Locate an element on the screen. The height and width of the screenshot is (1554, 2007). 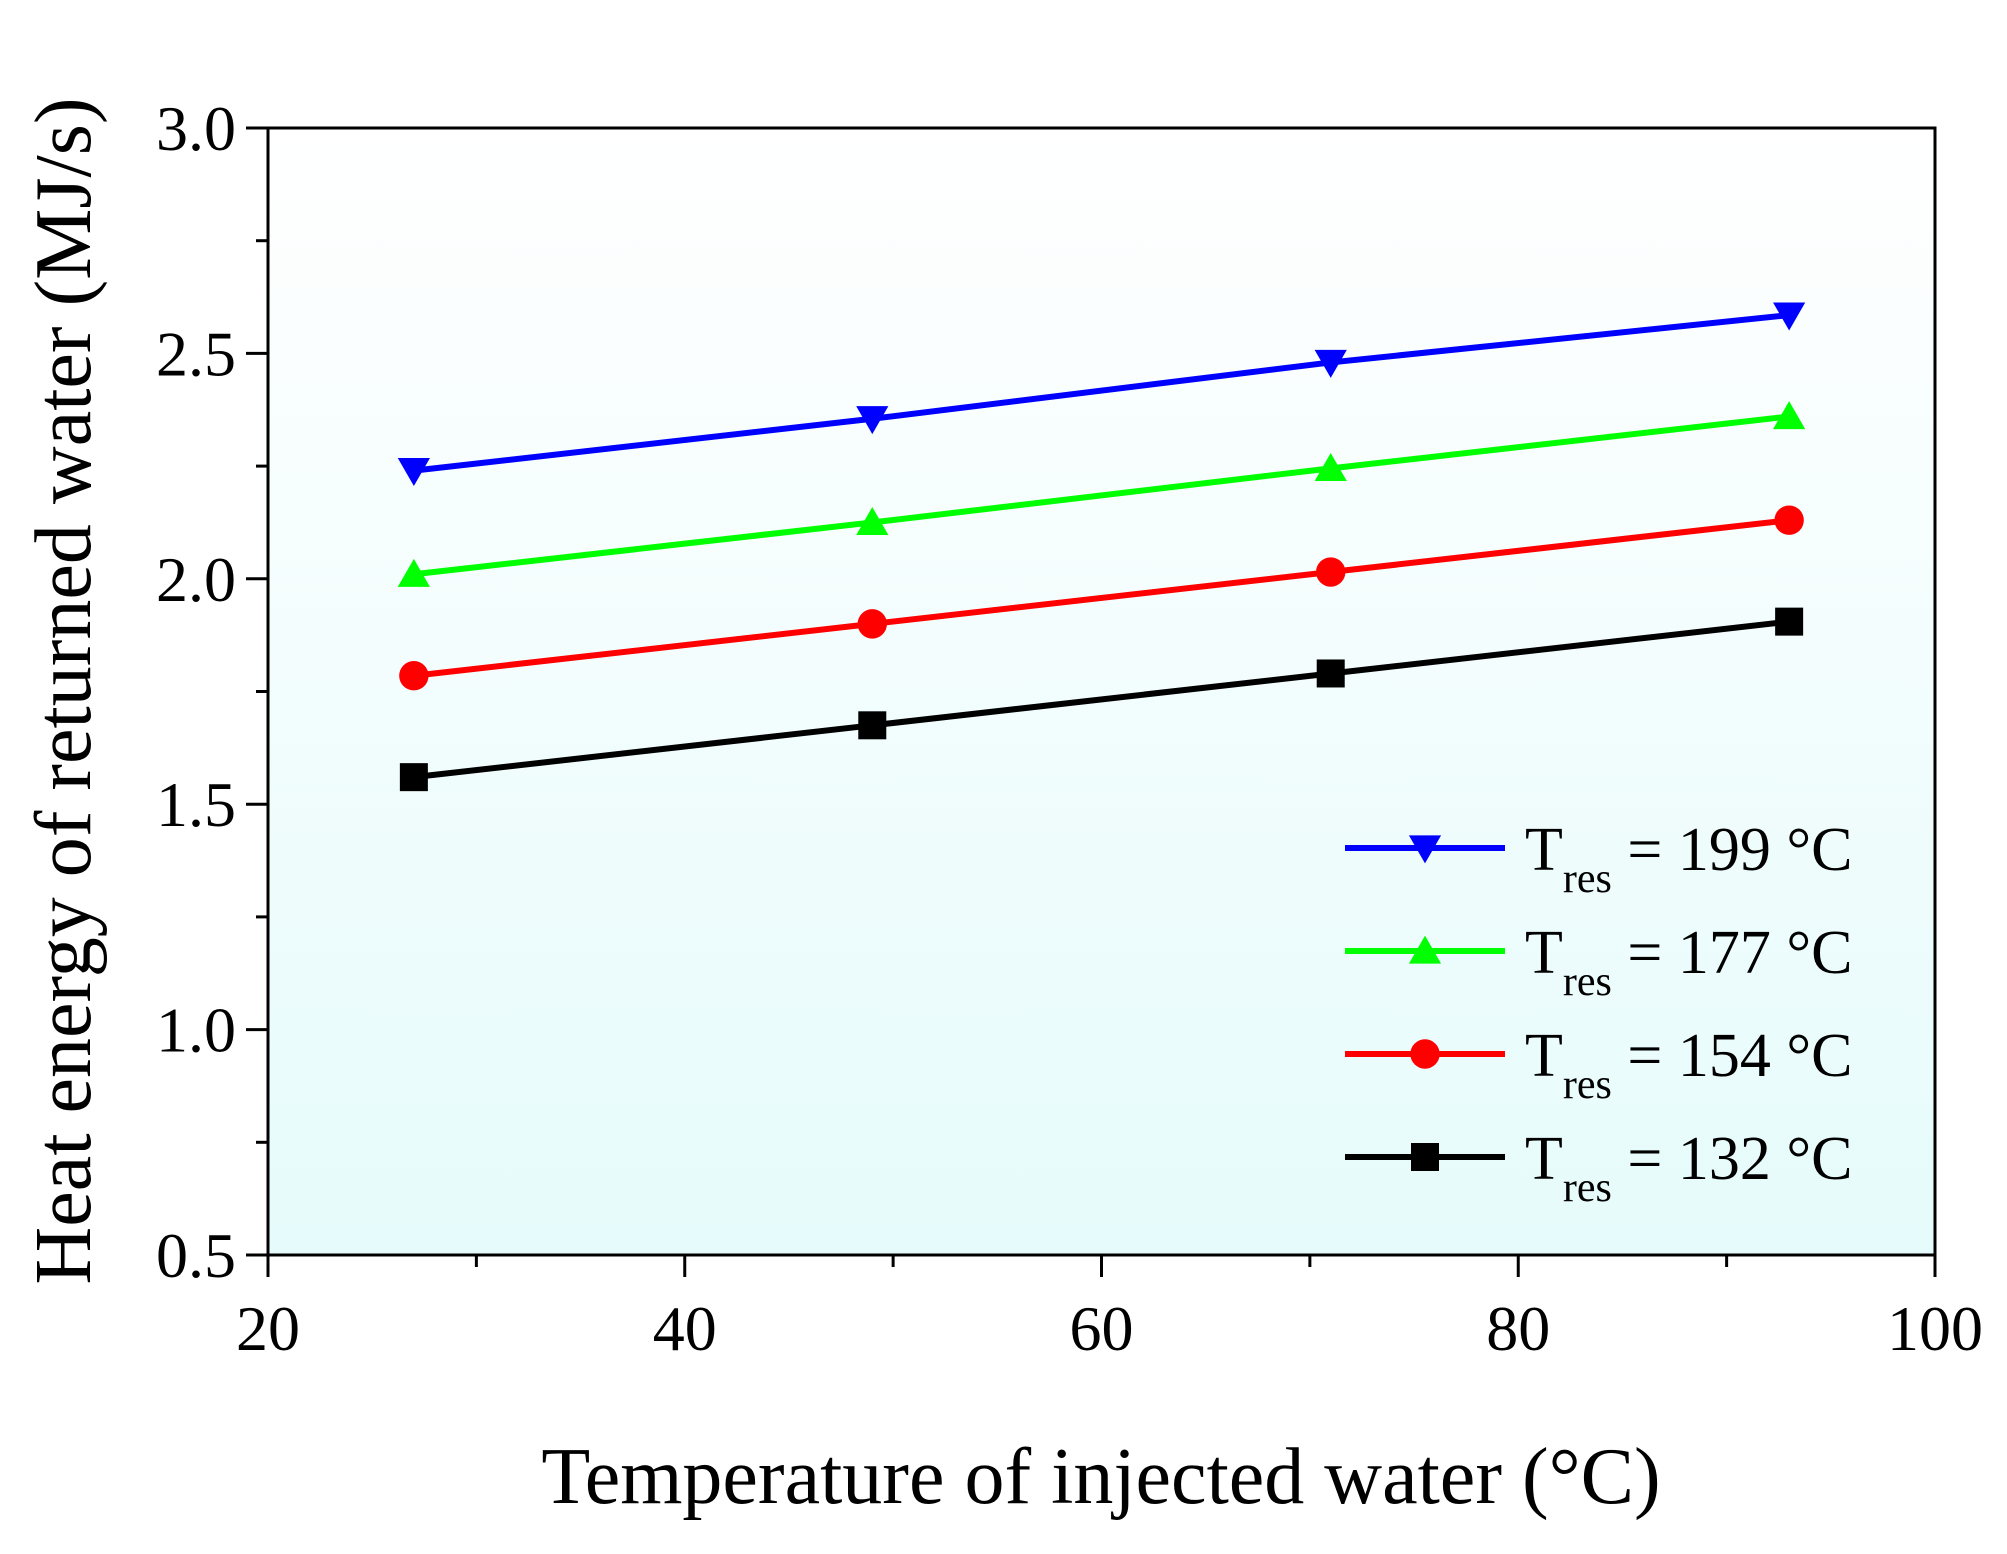
x-tick-label: 40 is located at coordinates (685, 1328).